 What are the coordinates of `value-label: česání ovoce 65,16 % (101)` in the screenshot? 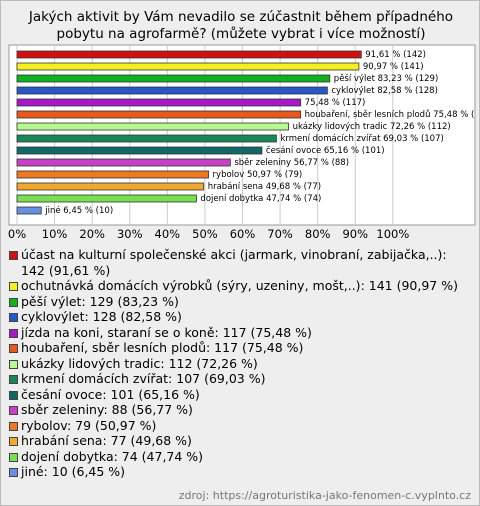 It's located at (325, 150).